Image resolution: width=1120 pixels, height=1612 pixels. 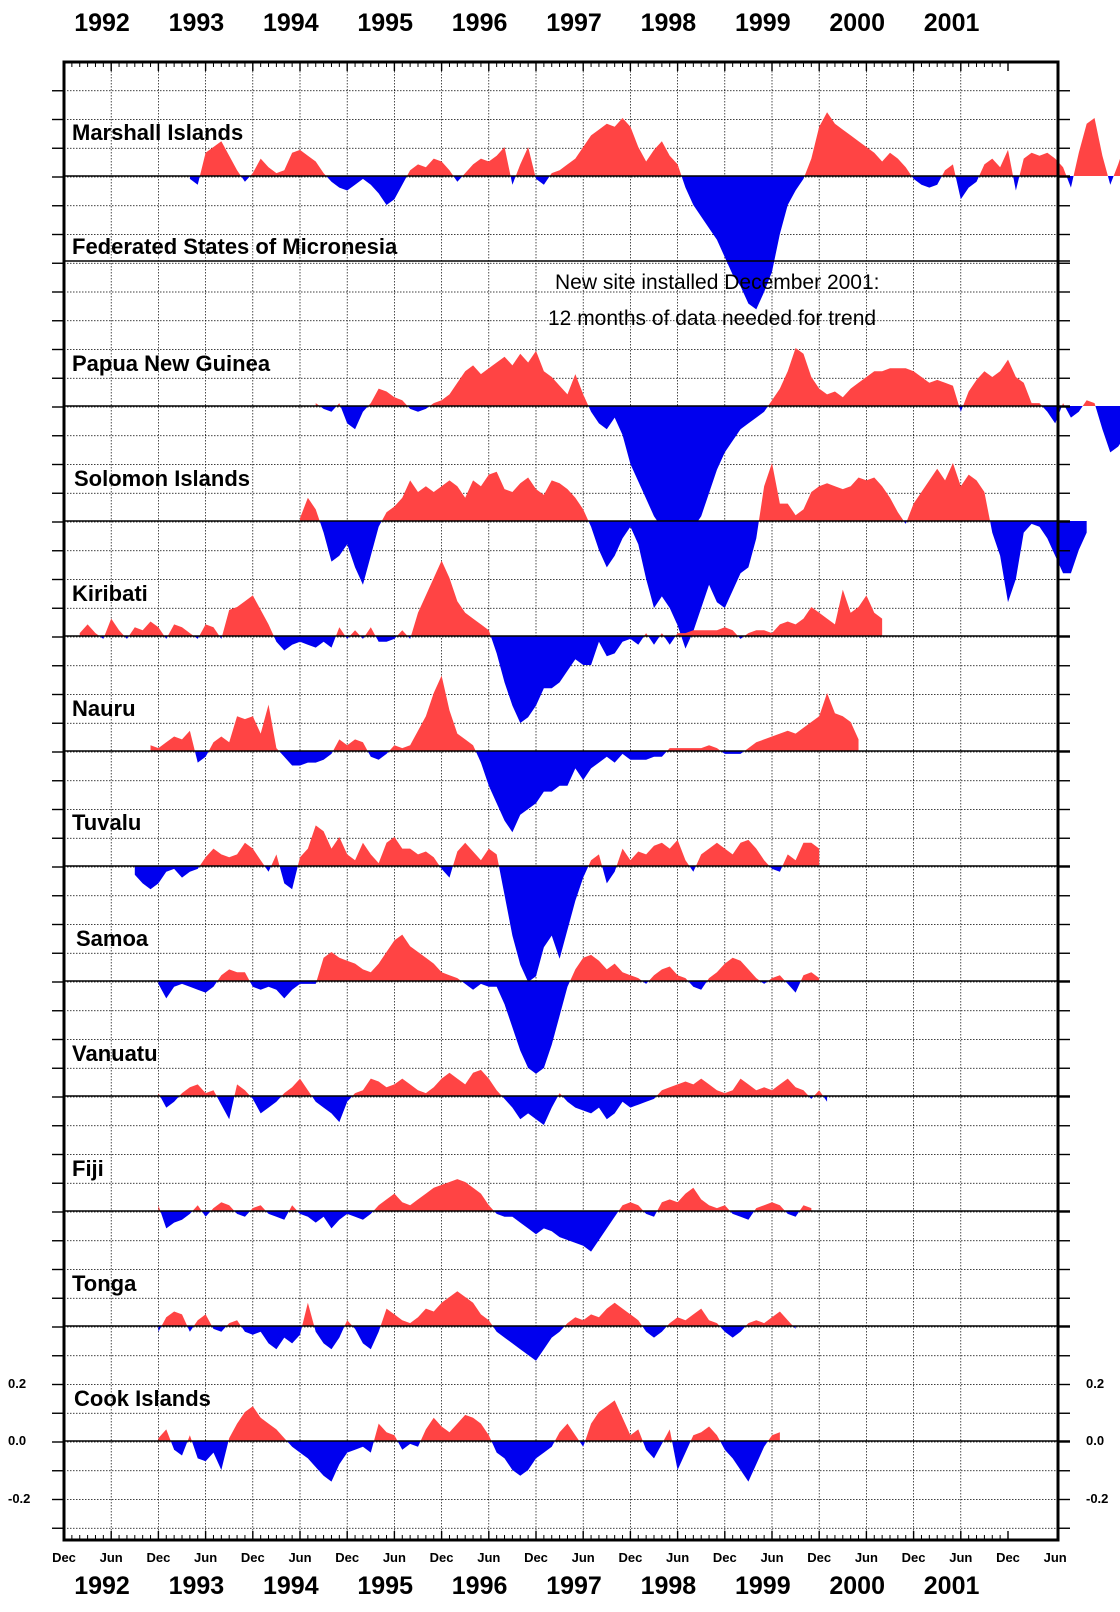 I want to click on positive-anomaly-papua-new-guinea, so click(x=388, y=397).